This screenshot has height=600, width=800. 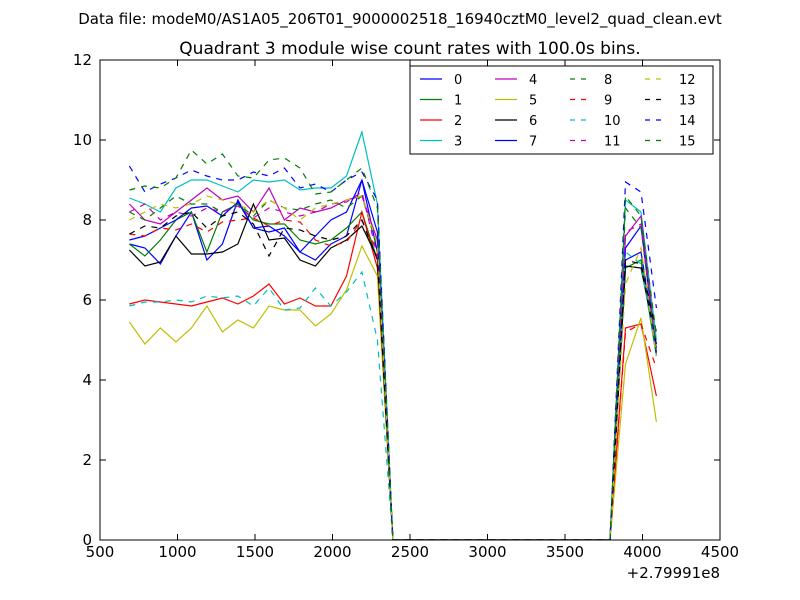 What do you see at coordinates (533, 101) in the screenshot?
I see `legend-label-5: 5` at bounding box center [533, 101].